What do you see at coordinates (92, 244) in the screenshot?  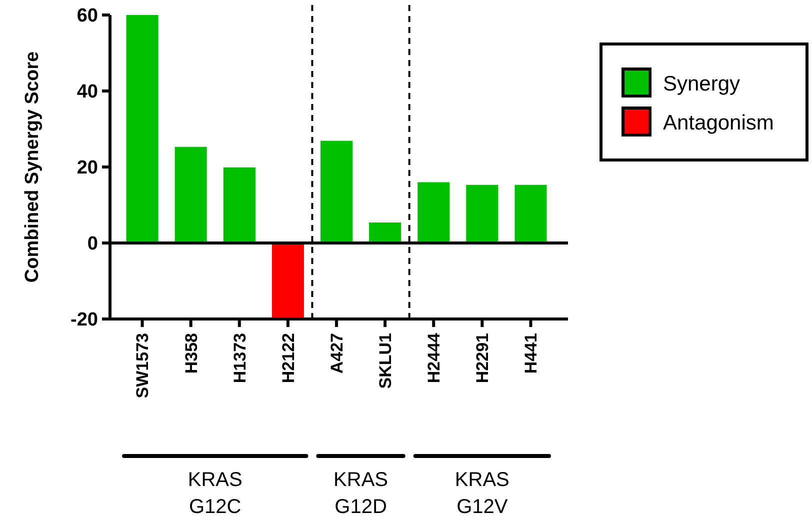 I see `y-tick-label: 0` at bounding box center [92, 244].